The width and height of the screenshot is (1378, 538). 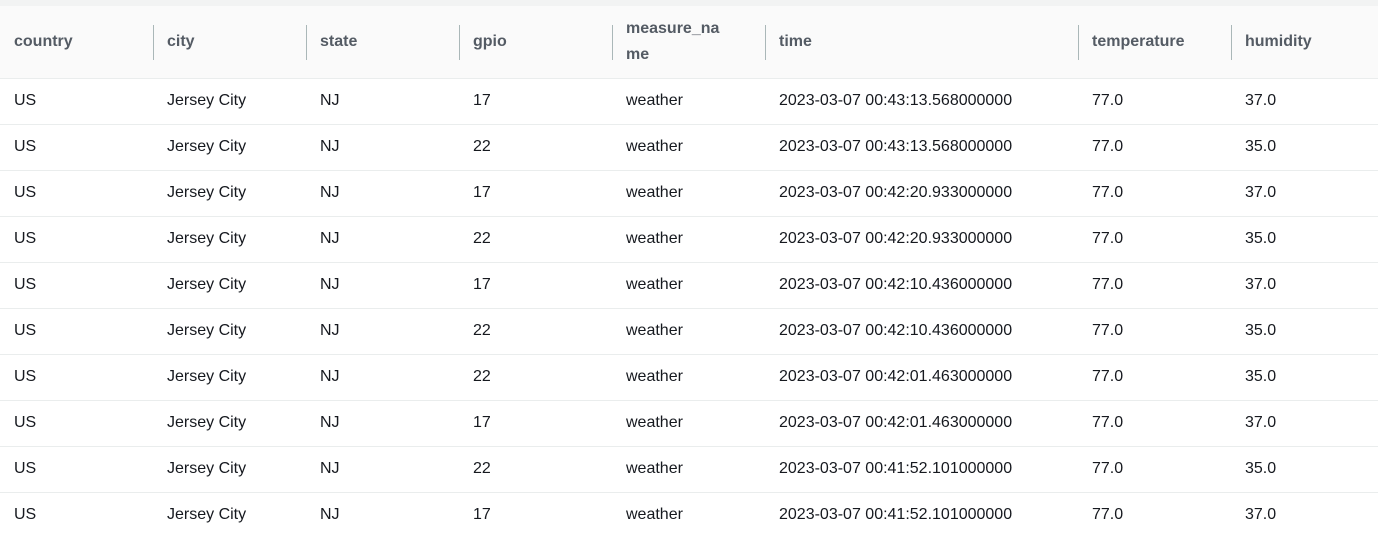 What do you see at coordinates (229, 42) in the screenshot?
I see `column-header-city: city` at bounding box center [229, 42].